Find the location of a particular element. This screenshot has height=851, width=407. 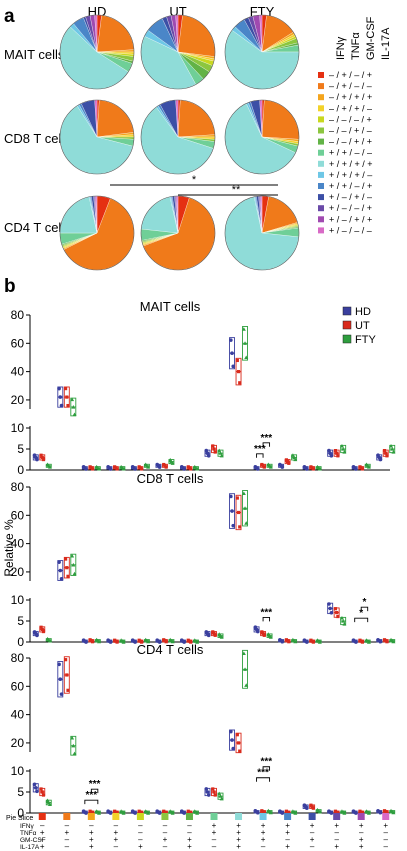

pie-legend-label: – / + / + / – is located at coordinates (350, 108).